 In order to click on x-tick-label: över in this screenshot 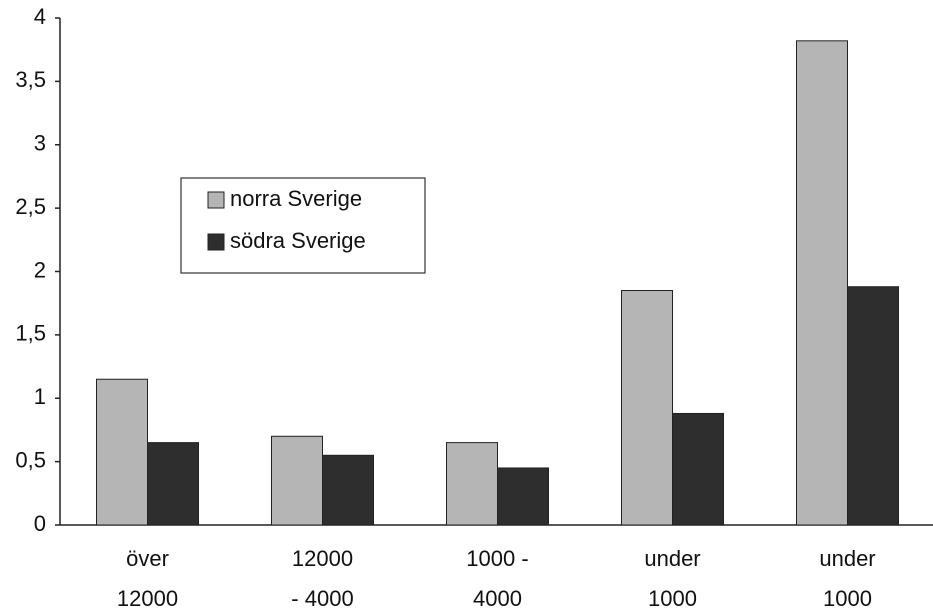, I will do `click(147, 558)`.